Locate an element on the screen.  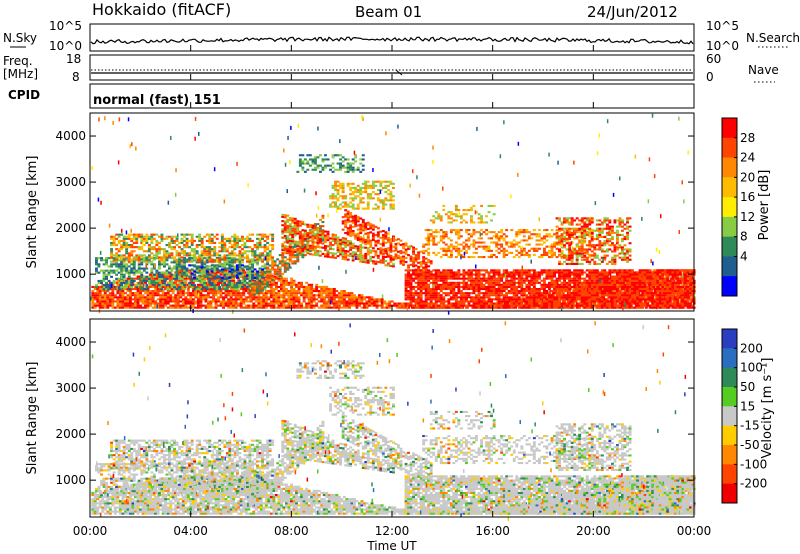
date-title: 24/Jun/2012 is located at coordinates (632, 12).